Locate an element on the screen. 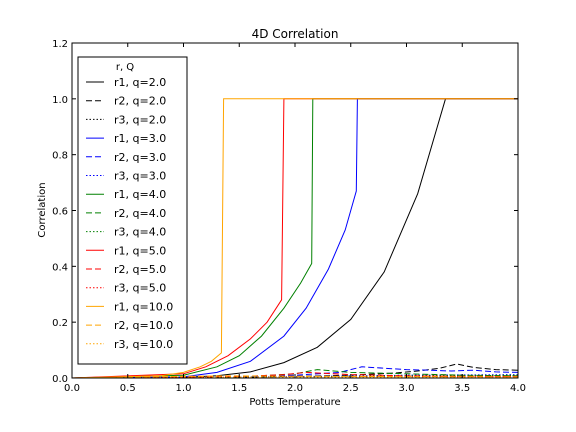  legend-title: r, Q is located at coordinates (125, 67).